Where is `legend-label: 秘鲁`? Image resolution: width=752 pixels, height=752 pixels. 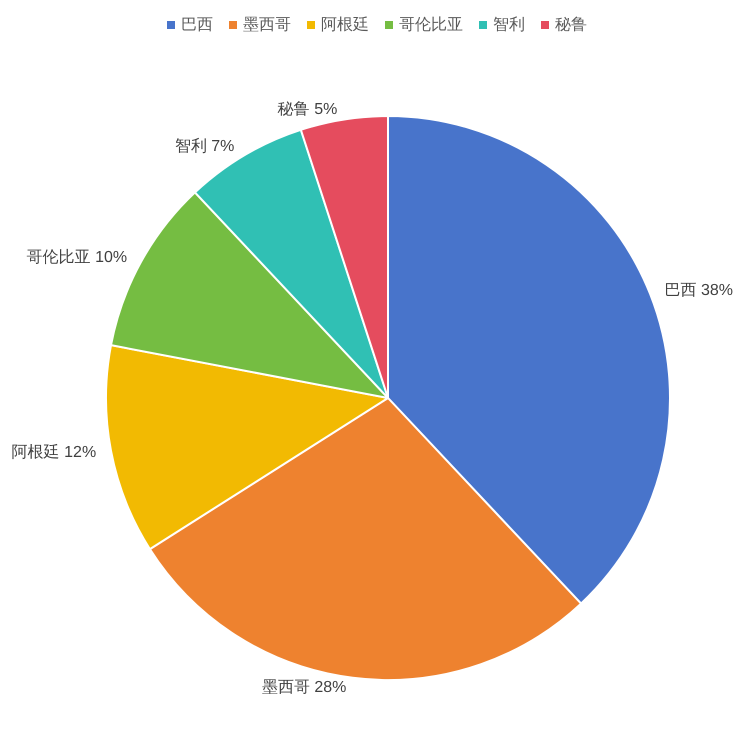
legend-label: 秘鲁 is located at coordinates (571, 25).